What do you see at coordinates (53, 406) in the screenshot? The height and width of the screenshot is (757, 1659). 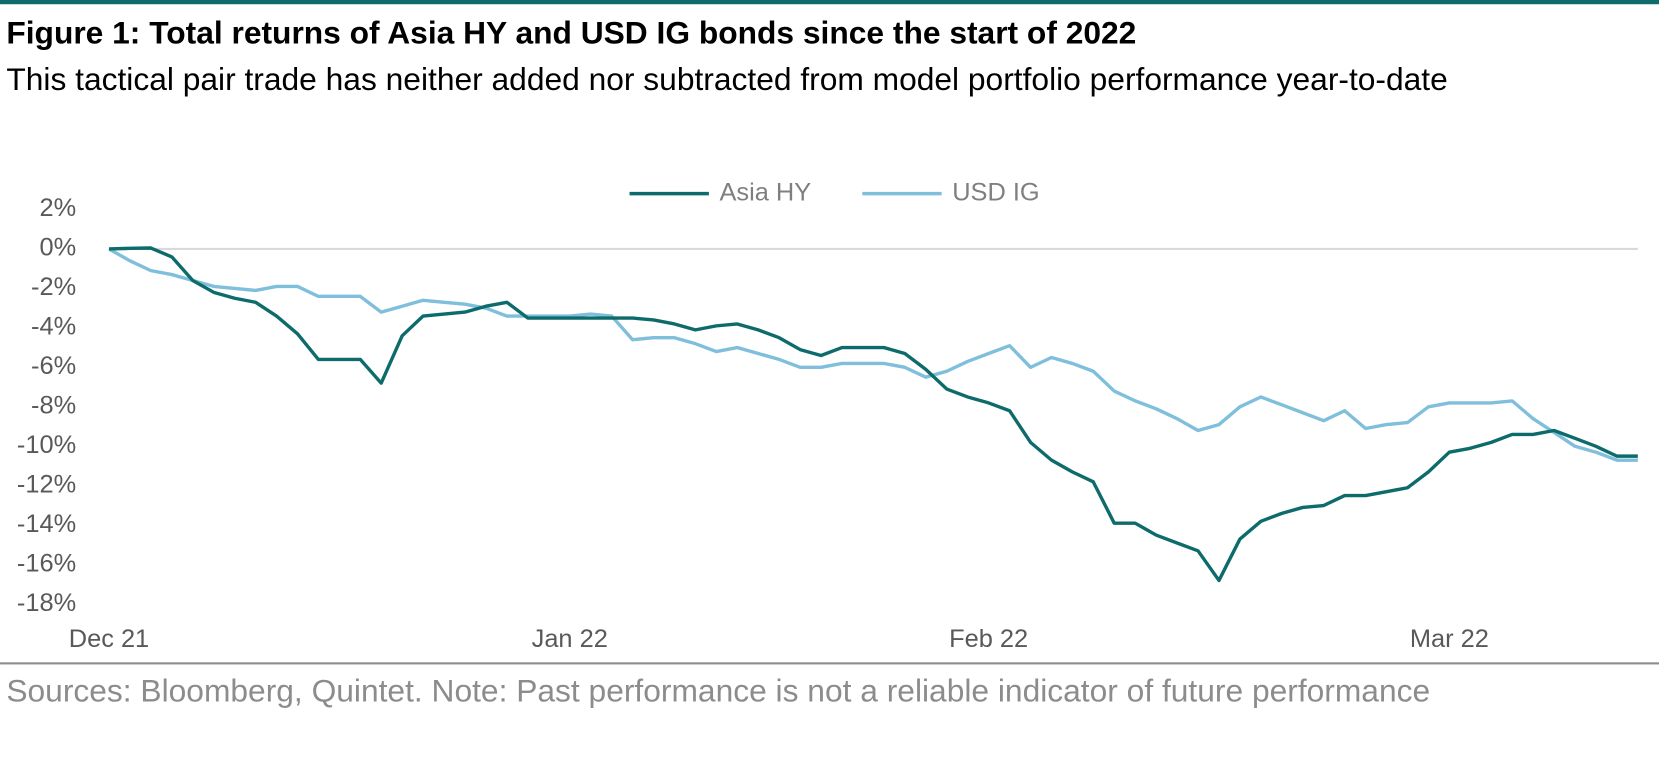 I see `y-tick-label: -8%` at bounding box center [53, 406].